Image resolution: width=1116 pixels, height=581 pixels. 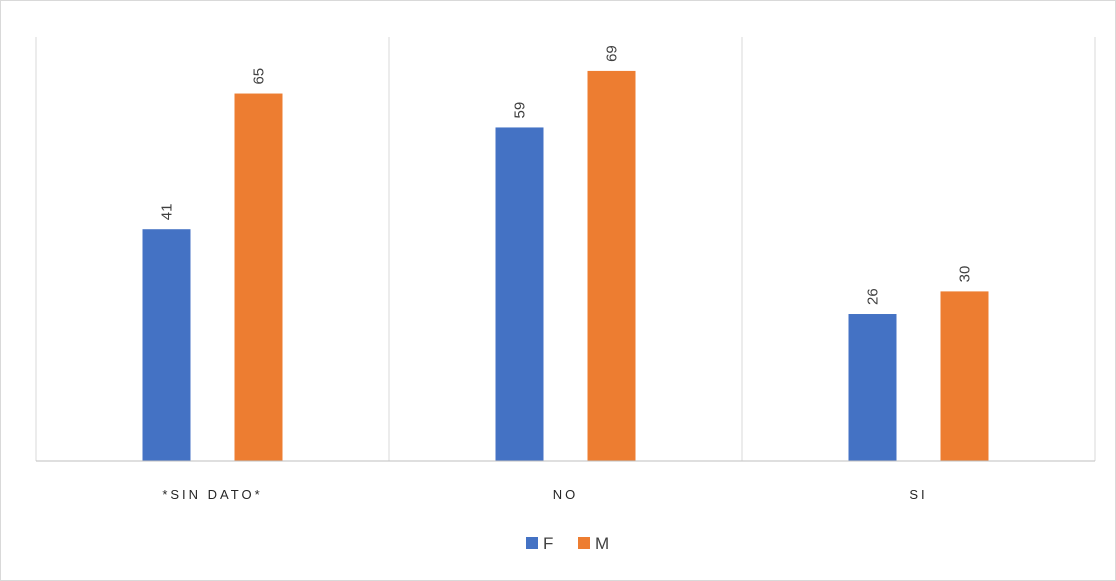 What do you see at coordinates (548, 543) in the screenshot?
I see `legend-label-f: F` at bounding box center [548, 543].